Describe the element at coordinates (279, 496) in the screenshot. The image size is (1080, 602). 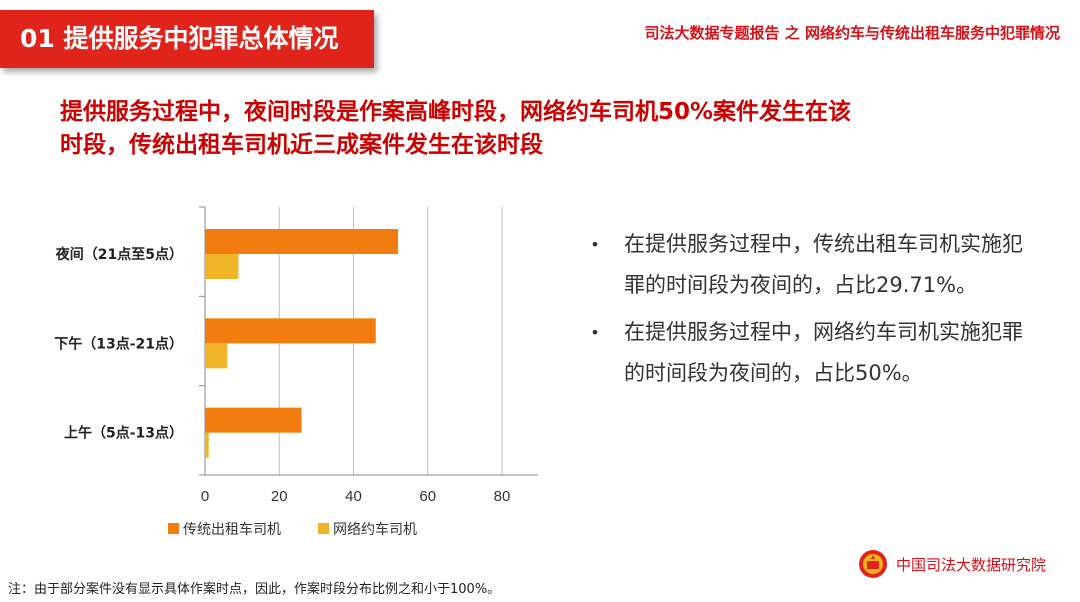
I see `x-tick-label: 20` at that location.